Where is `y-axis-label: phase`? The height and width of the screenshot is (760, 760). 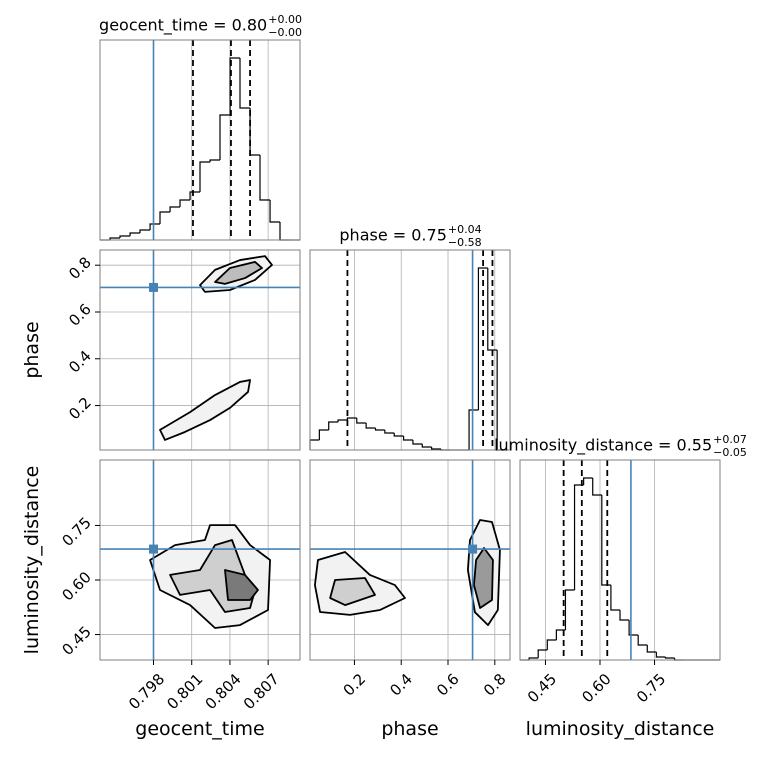 y-axis-label: phase is located at coordinates (32, 349).